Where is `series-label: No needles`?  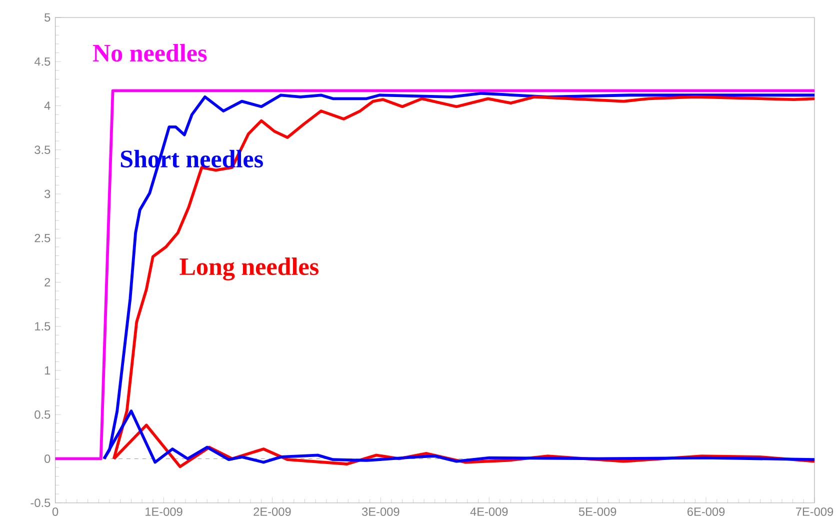
series-label: No needles is located at coordinates (149, 53).